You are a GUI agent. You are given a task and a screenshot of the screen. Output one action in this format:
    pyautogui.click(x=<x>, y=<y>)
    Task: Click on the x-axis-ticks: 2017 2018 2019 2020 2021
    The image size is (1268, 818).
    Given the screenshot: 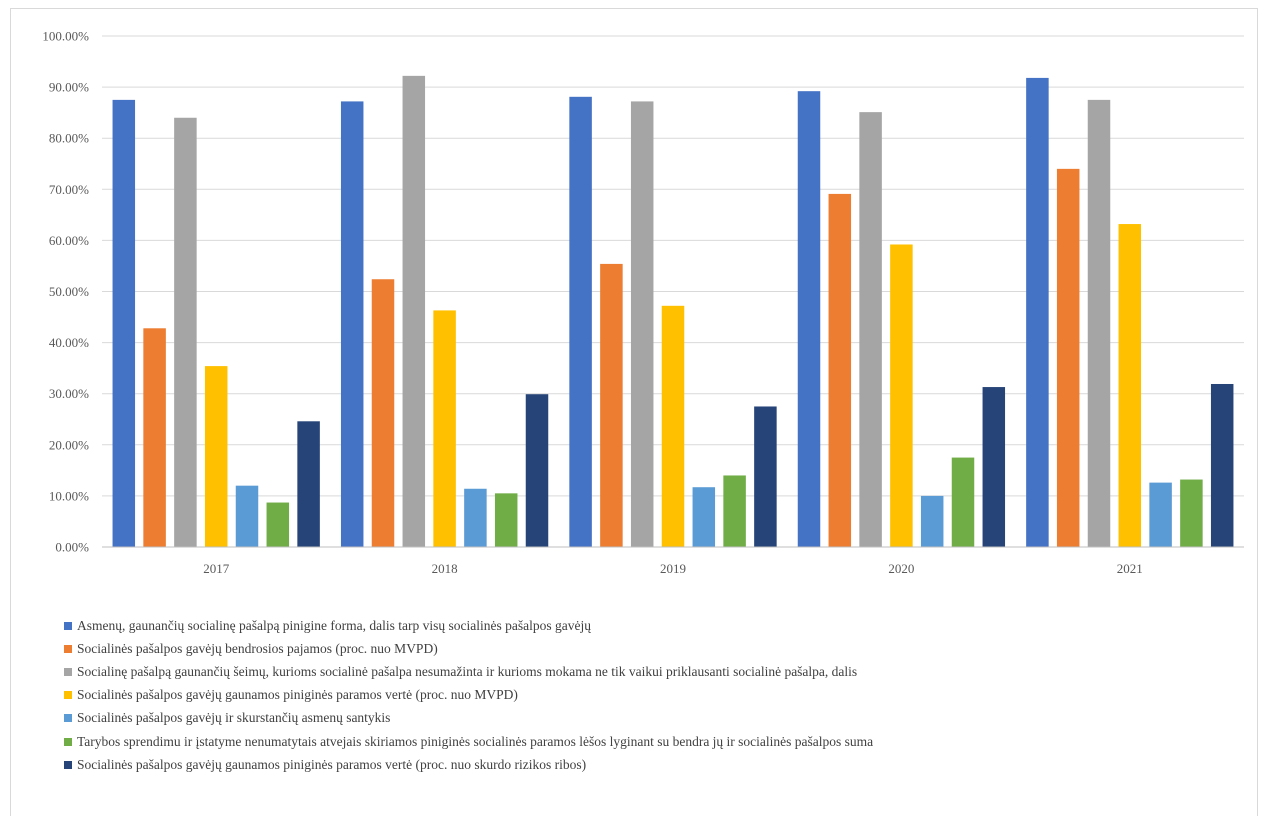 What is the action you would take?
    pyautogui.click(x=673, y=568)
    